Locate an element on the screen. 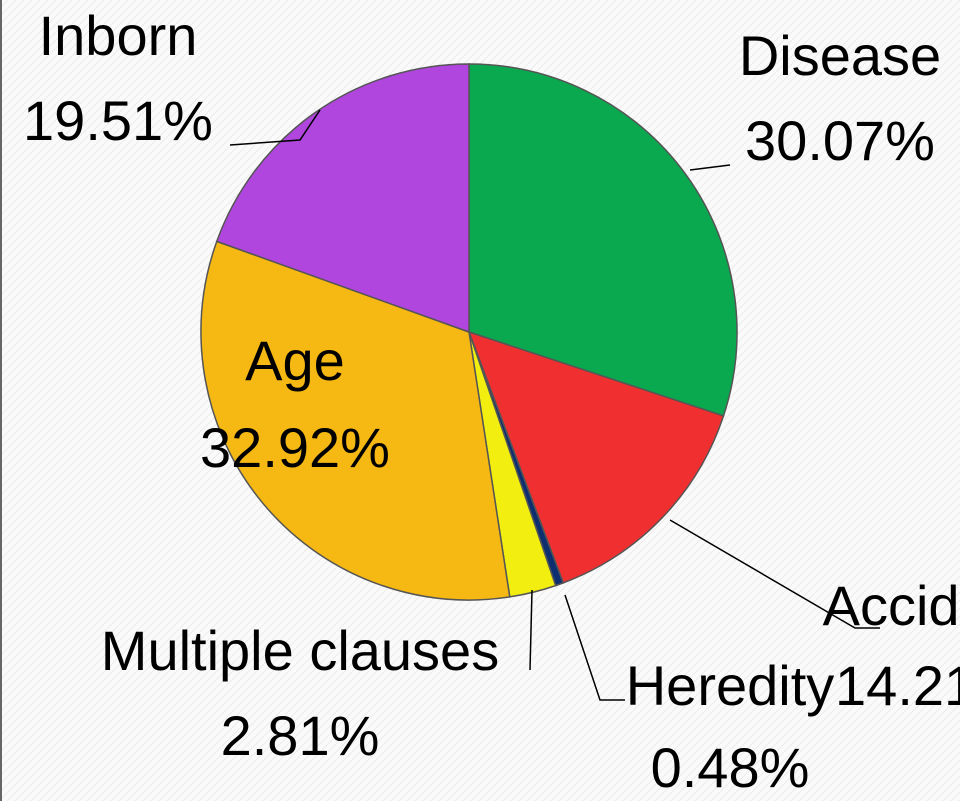 The width and height of the screenshot is (960, 801). slice-label: Disease is located at coordinates (840, 55).